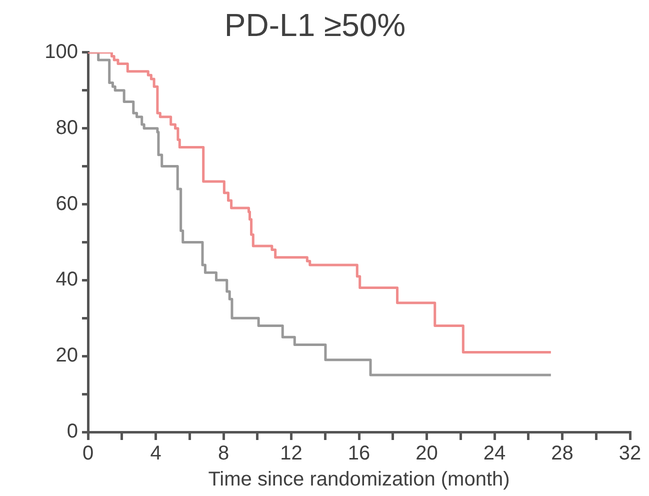 This screenshot has height=496, width=649. I want to click on x-tick-label: 0, so click(88, 453).